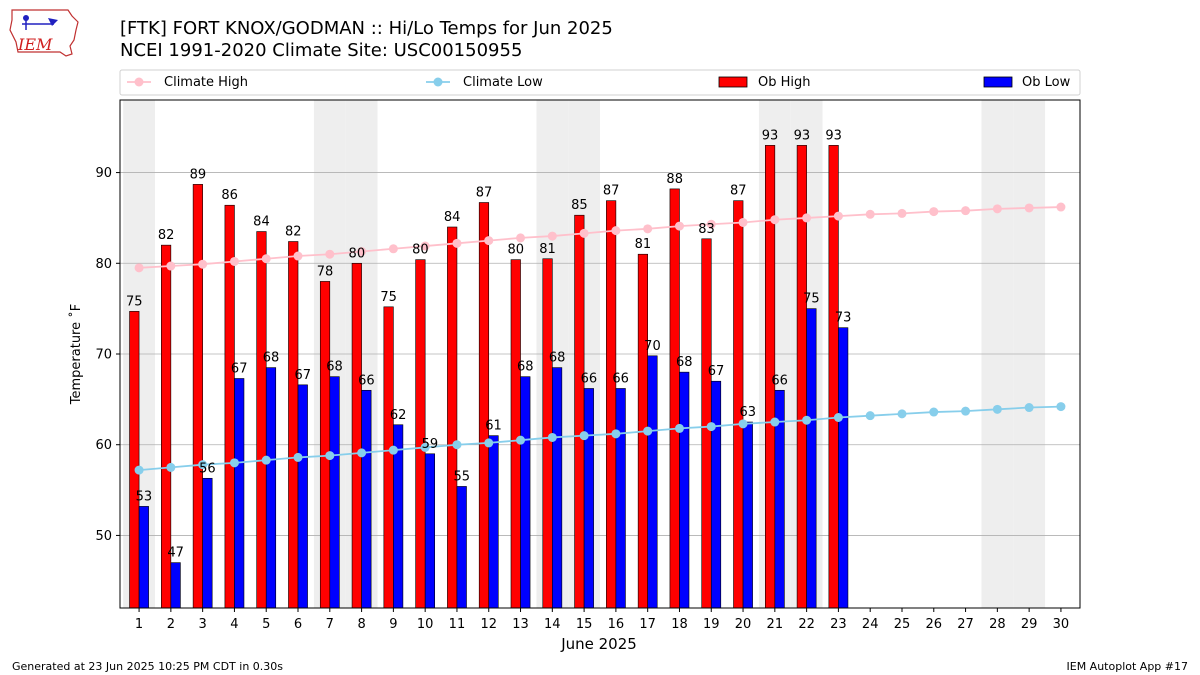 This screenshot has width=1200, height=675. Describe the element at coordinates (361, 624) in the screenshot. I see `x-tick-label: 8` at that location.